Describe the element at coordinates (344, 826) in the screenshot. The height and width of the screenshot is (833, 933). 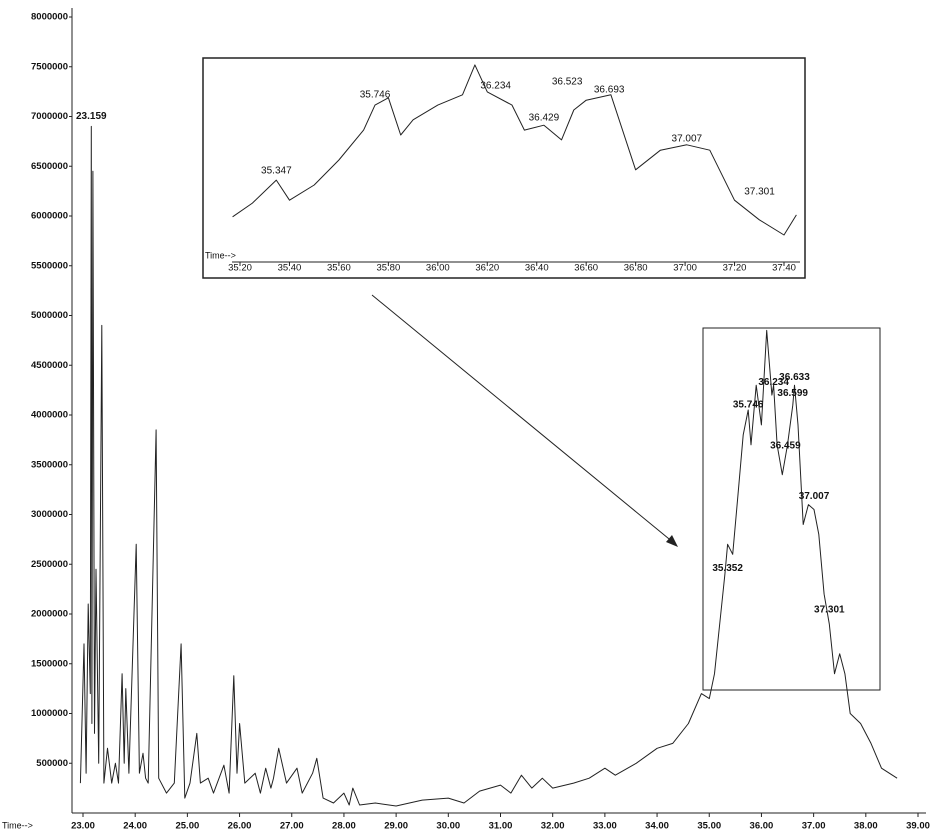
I see `x-tick-label: 28.00` at that location.